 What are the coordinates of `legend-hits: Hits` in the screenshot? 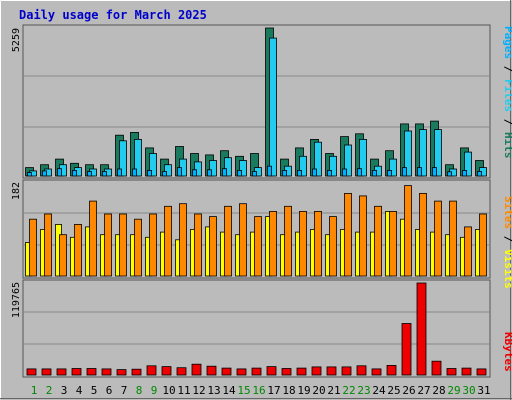 It's located at (507, 145).